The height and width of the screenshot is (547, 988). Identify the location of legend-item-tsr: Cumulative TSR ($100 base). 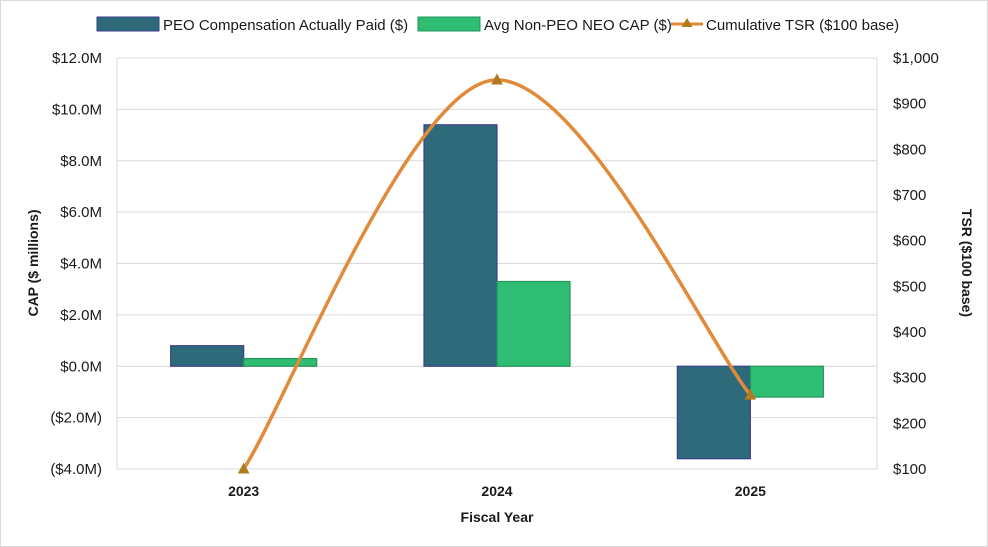
(785, 25).